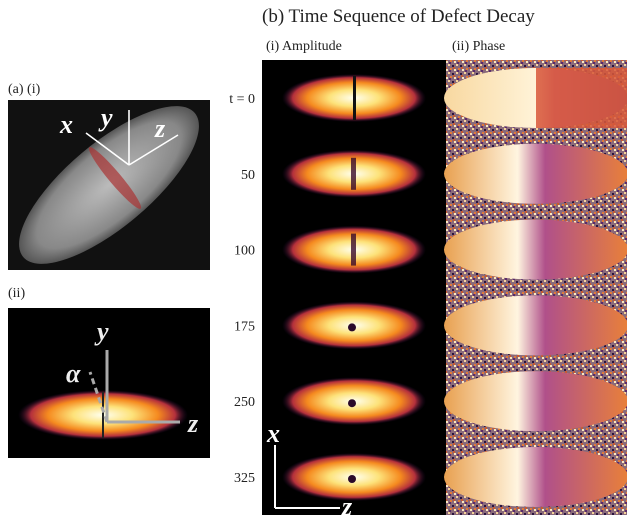 The height and width of the screenshot is (515, 627). I want to click on defect-plane, so click(115, 178).